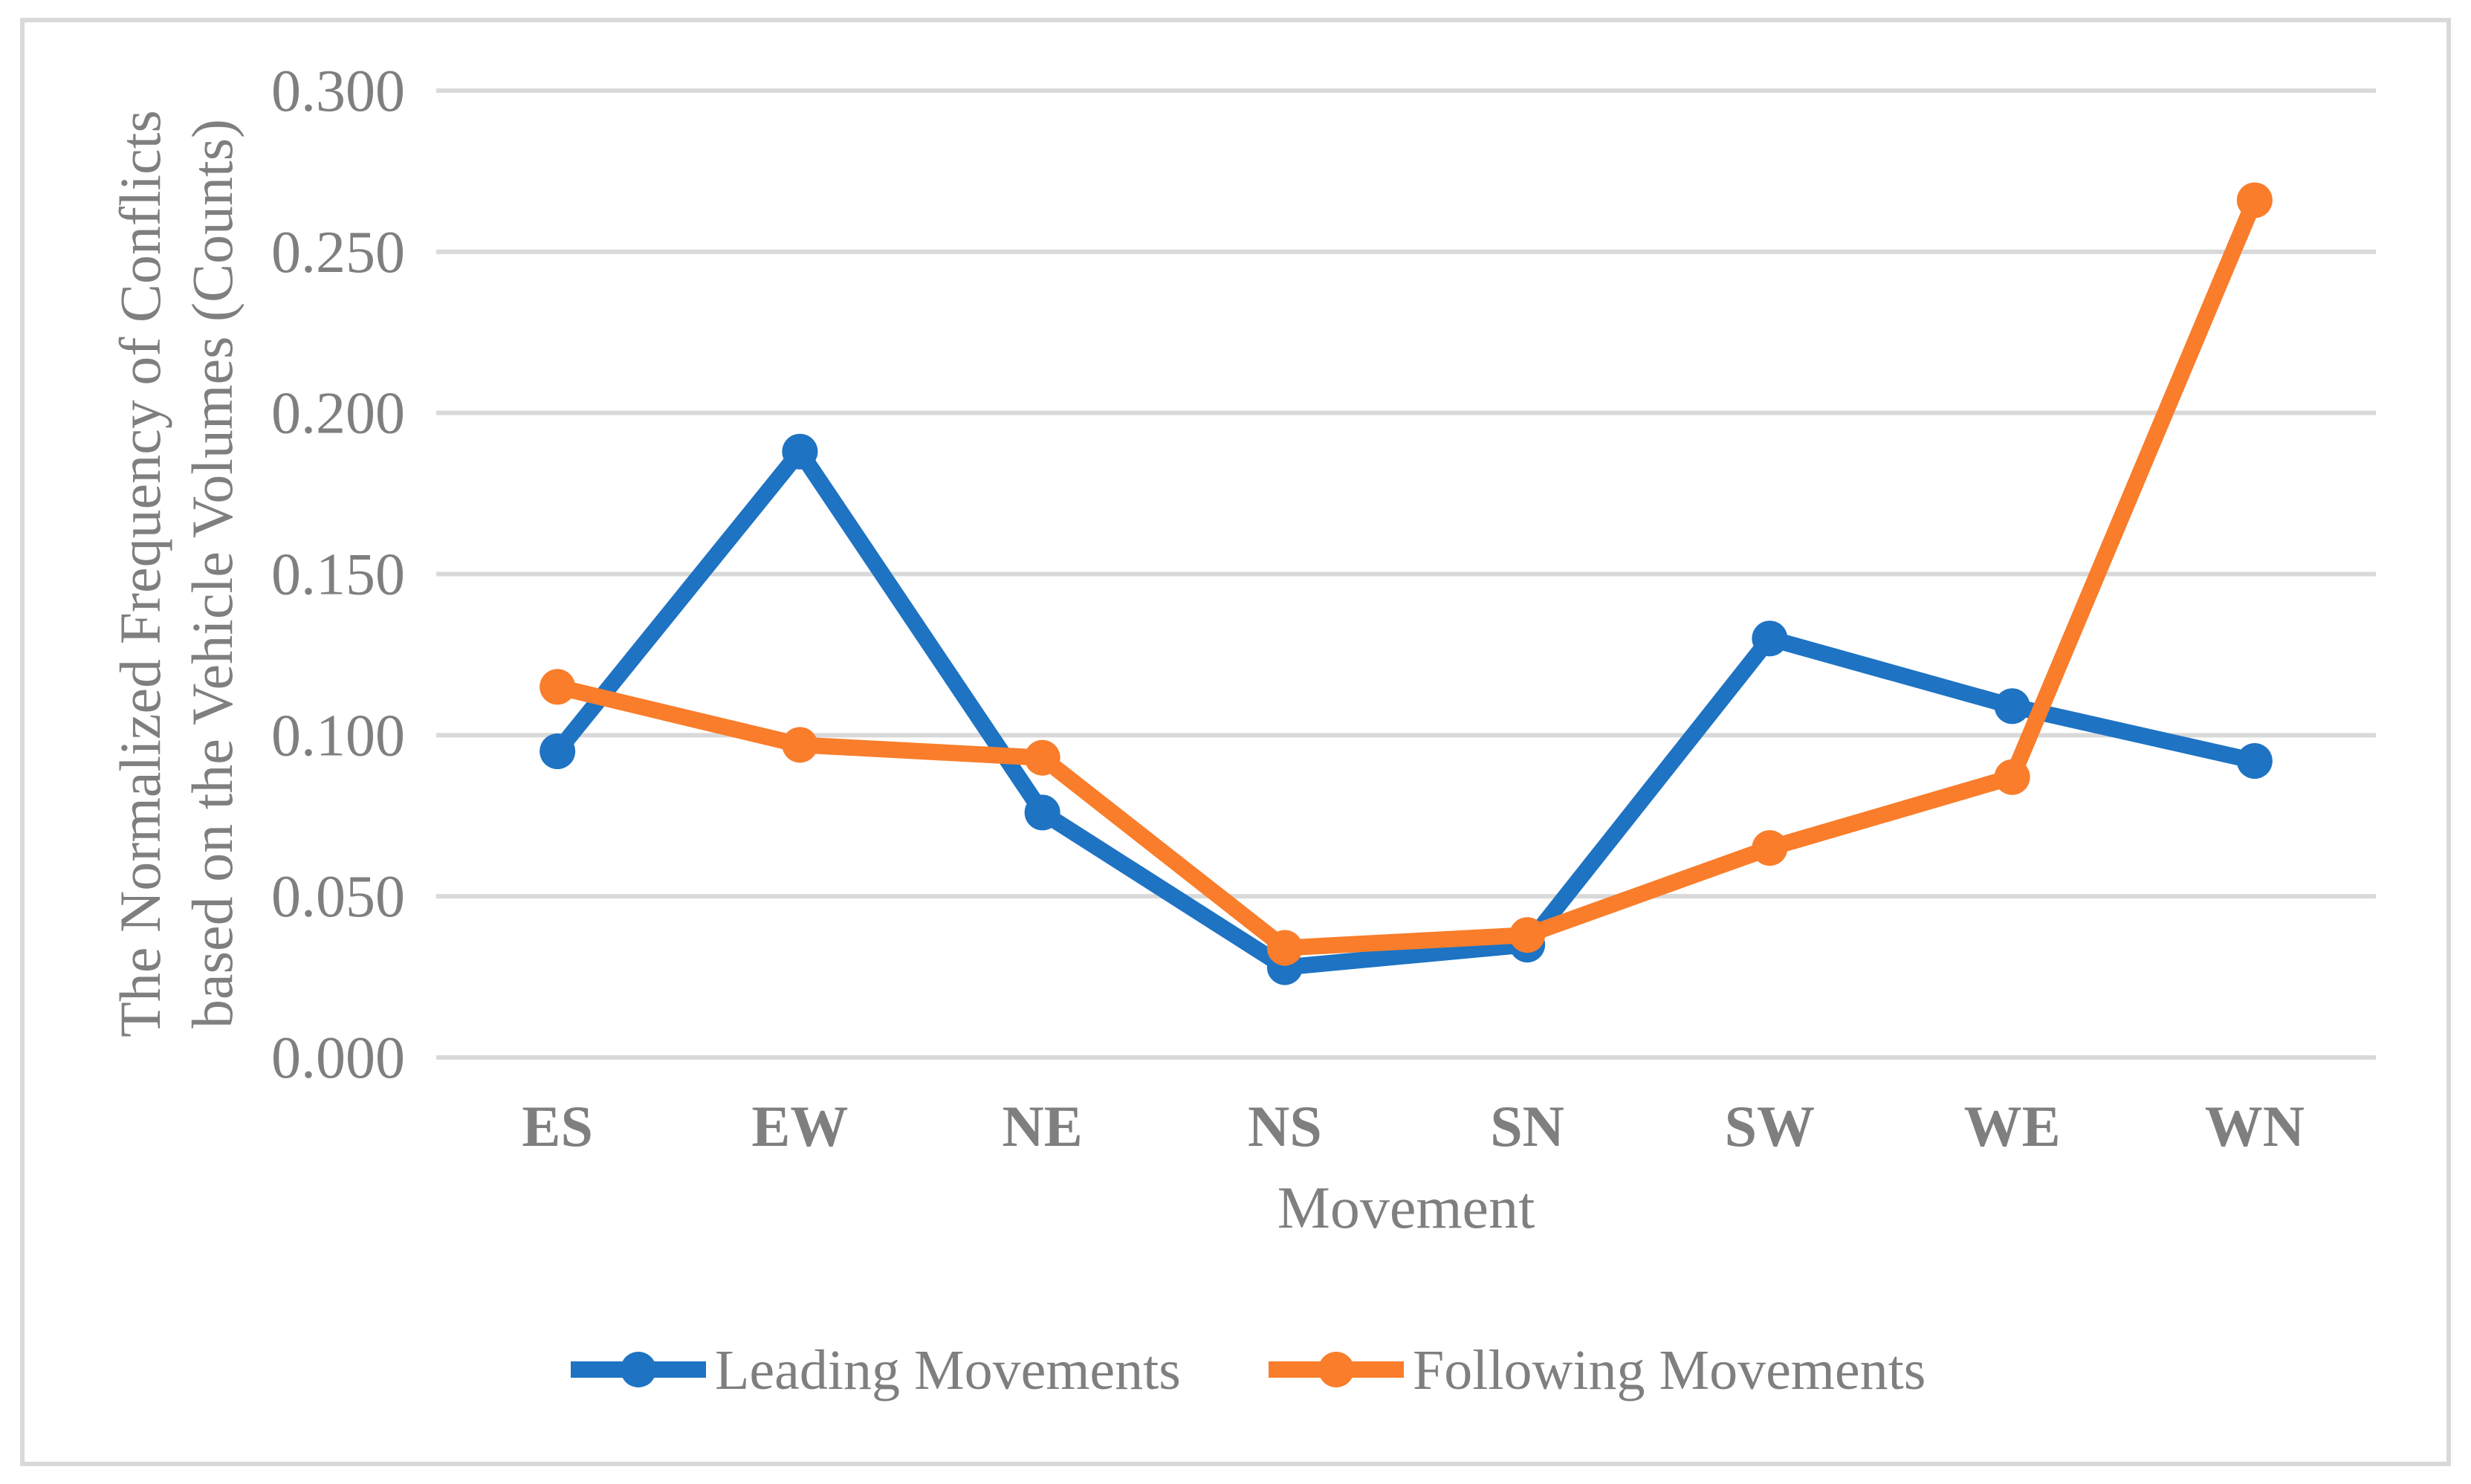 The image size is (2471, 1484). I want to click on x-axis-title: Movement, so click(1406, 1209).